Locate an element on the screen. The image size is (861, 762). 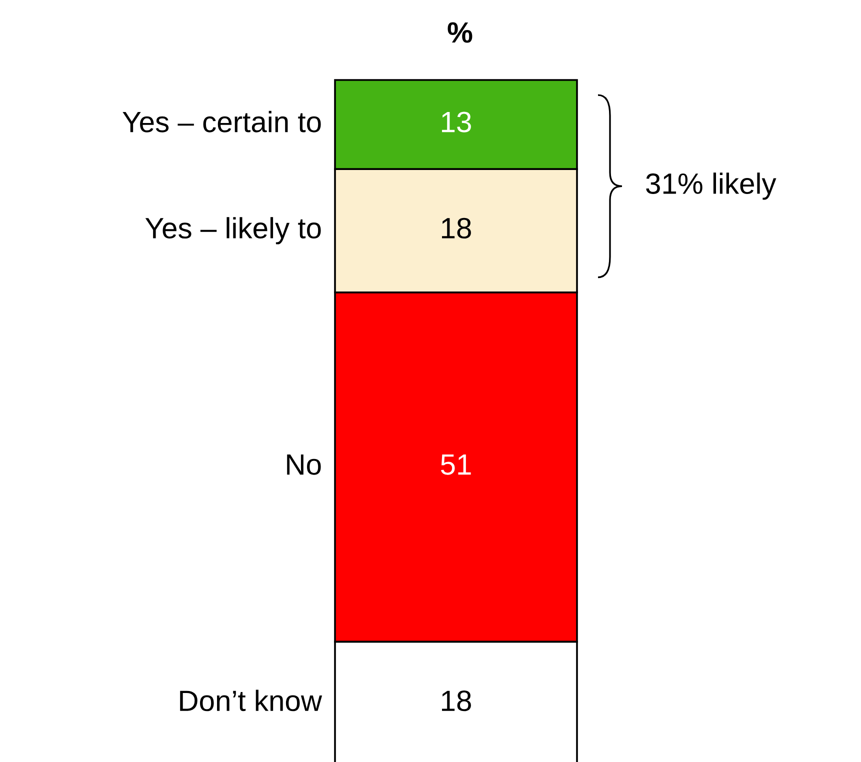
data-label: 51 is located at coordinates (455, 464).